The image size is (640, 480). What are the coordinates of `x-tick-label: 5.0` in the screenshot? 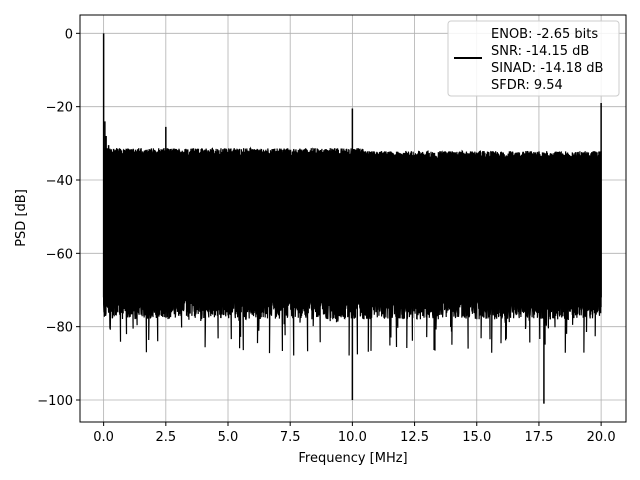 It's located at (228, 437).